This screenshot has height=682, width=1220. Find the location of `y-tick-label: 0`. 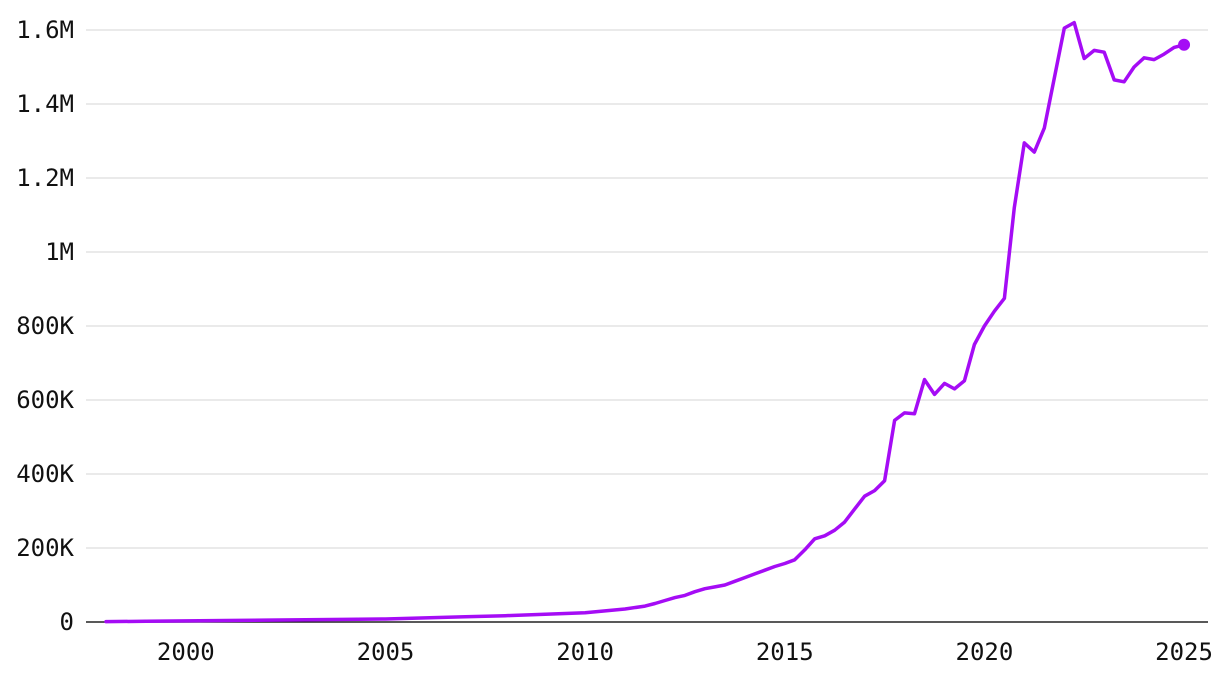

y-tick-label: 0 is located at coordinates (67, 622).